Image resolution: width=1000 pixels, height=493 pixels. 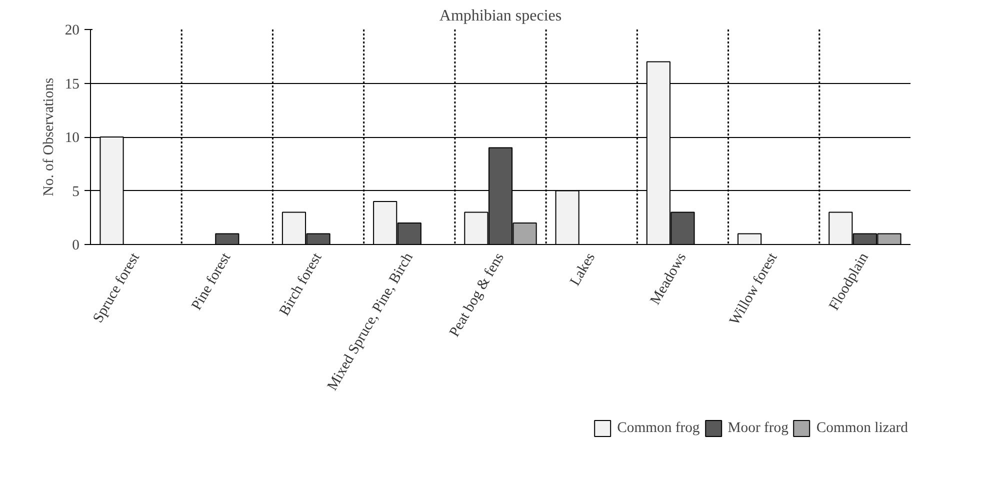 What do you see at coordinates (48, 136) in the screenshot?
I see `y-axis-title: No. of Observations` at bounding box center [48, 136].